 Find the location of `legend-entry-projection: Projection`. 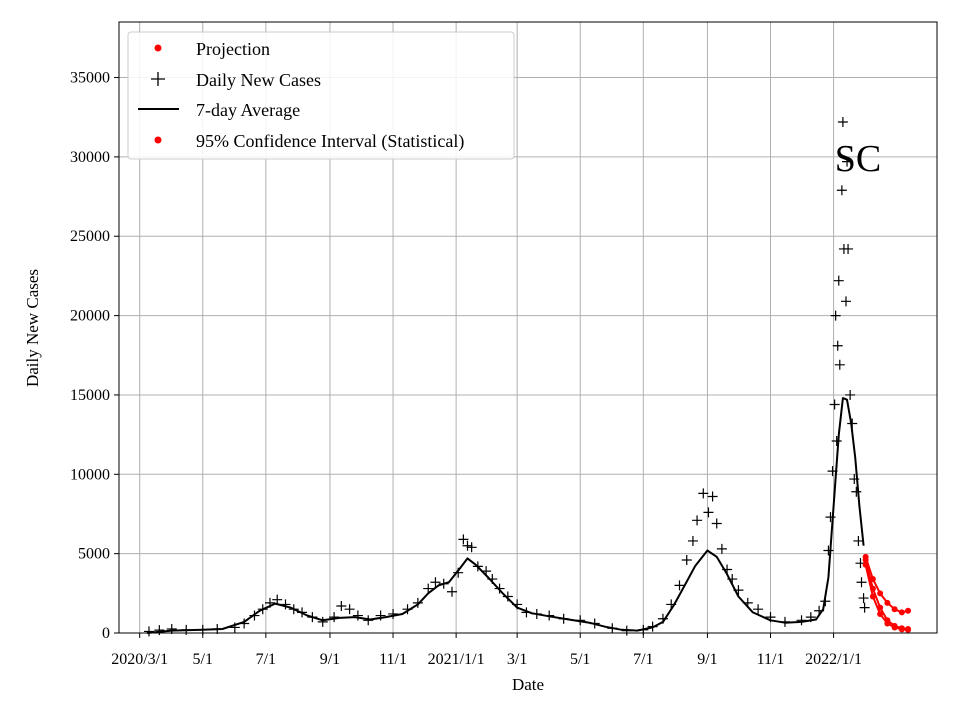

legend-entry-projection: Projection is located at coordinates (212, 49).